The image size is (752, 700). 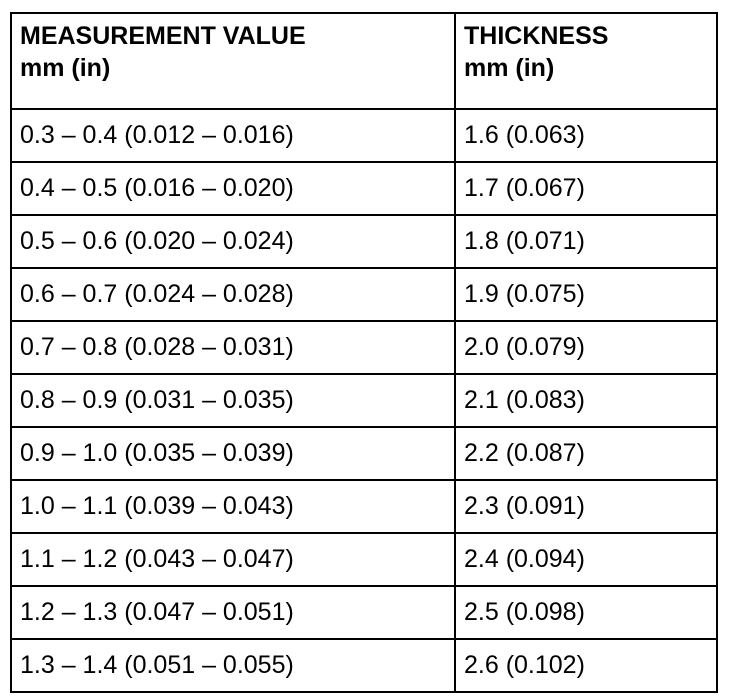 What do you see at coordinates (586, 612) in the screenshot?
I see `cell: 2.5 (0.098)` at bounding box center [586, 612].